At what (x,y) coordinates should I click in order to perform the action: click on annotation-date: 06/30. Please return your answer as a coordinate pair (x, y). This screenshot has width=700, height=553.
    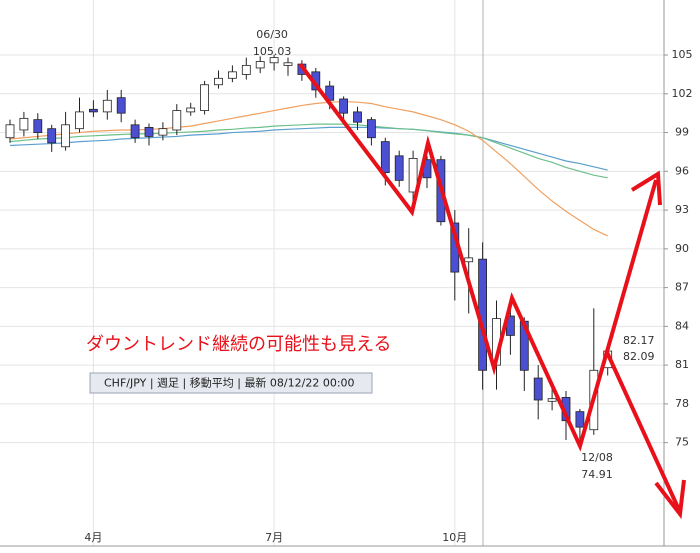
    Looking at the image, I should click on (272, 34).